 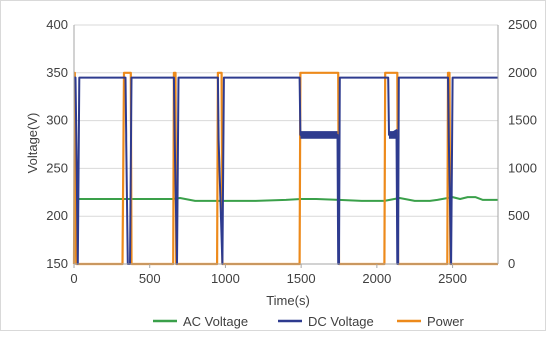 What do you see at coordinates (519, 215) in the screenshot?
I see `y2-tick-label: 500` at bounding box center [519, 215].